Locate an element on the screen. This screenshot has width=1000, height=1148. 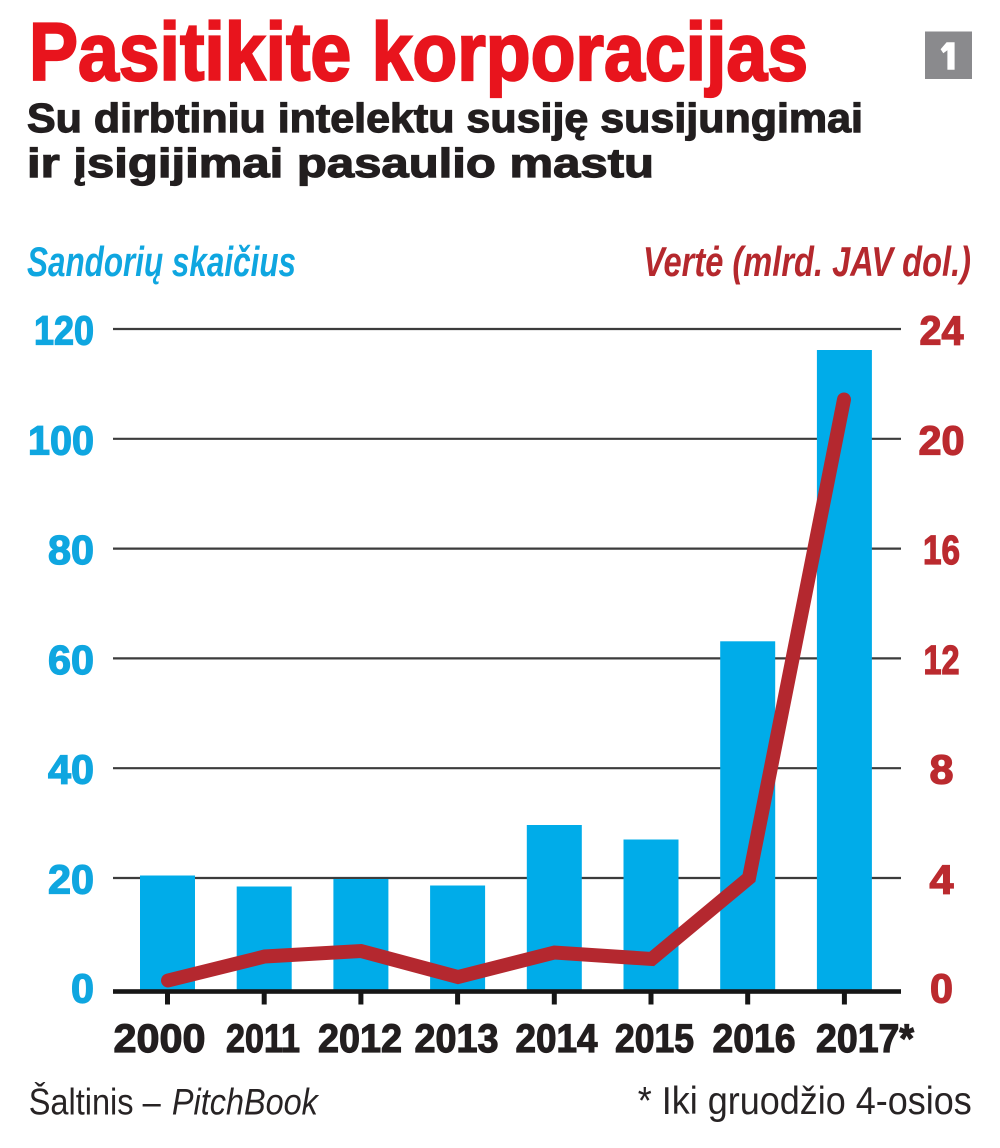
svg-text: 60 is located at coordinates (71, 660).